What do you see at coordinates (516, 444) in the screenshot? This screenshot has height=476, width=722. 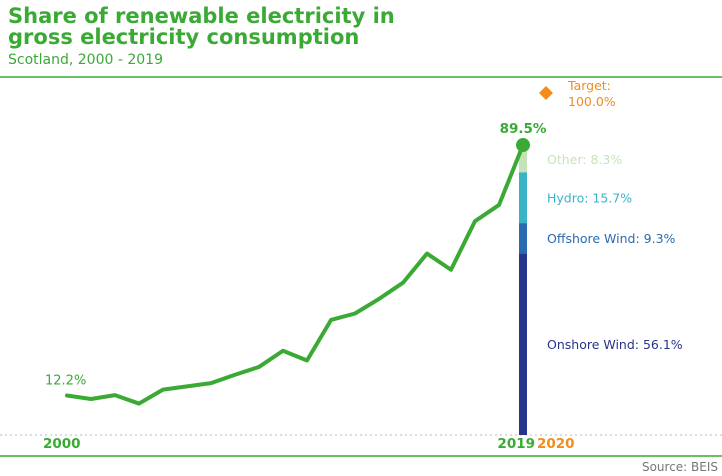 I see `x-tick-2019: 2019` at bounding box center [516, 444].